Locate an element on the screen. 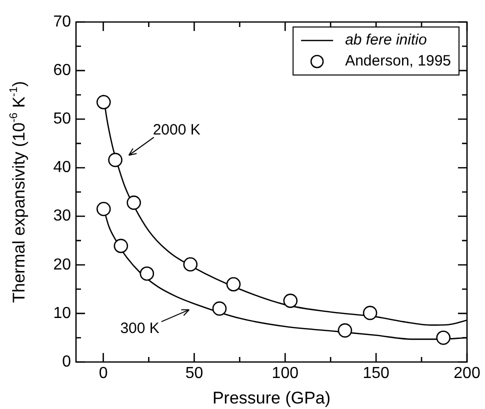  annotation: 2000 K is located at coordinates (176, 129).